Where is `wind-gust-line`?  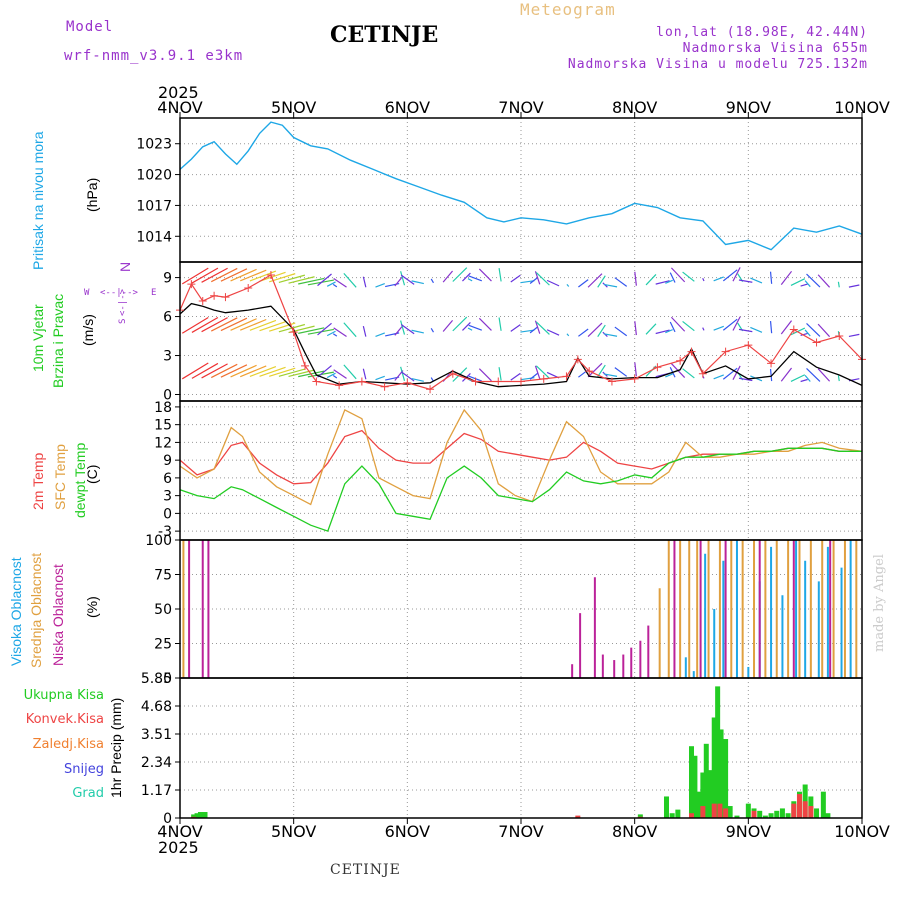
wind-gust-line is located at coordinates (521, 332).